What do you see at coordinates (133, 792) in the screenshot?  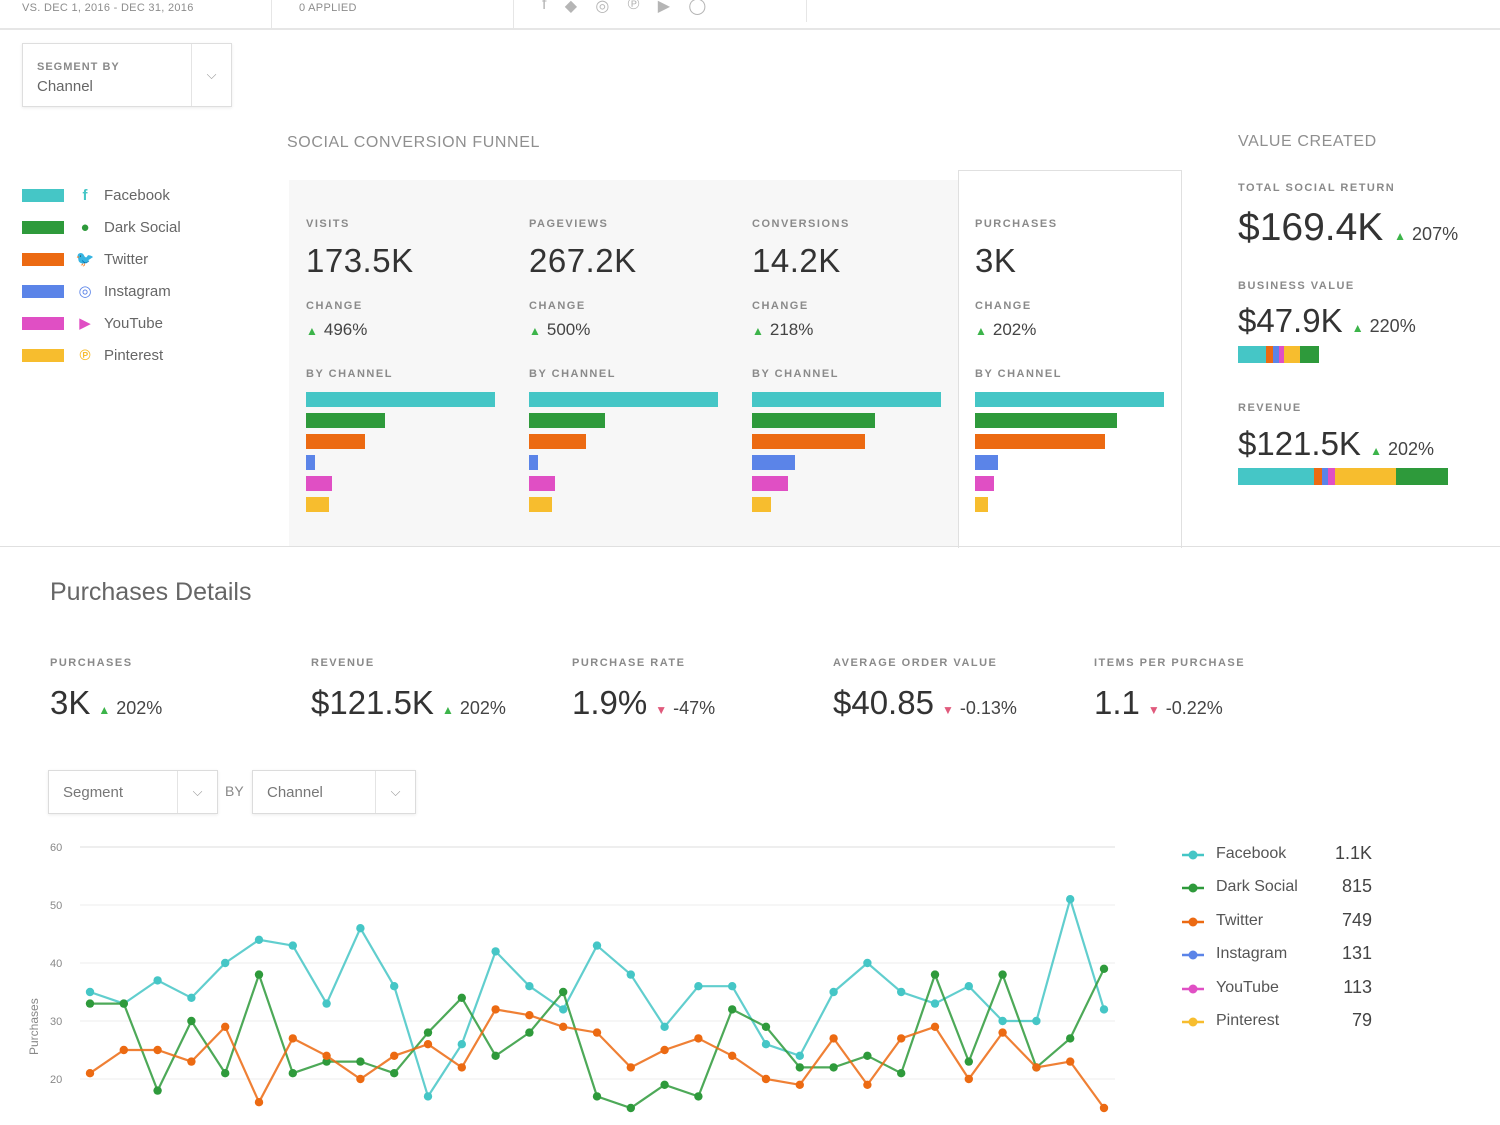 I see `segment-select: Segment ⌵` at bounding box center [133, 792].